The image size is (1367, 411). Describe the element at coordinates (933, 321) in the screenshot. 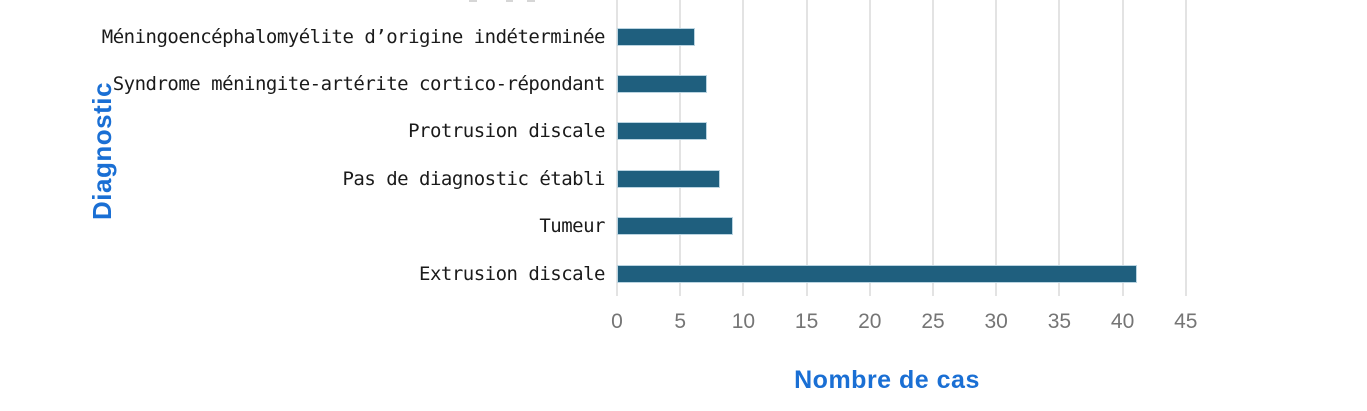

I see `x-tick-label-25: 25` at that location.